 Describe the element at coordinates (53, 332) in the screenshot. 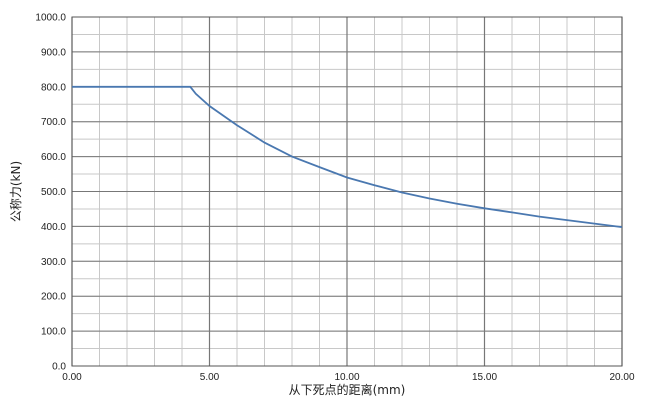

I see `y-tick-label: 100.0` at that location.